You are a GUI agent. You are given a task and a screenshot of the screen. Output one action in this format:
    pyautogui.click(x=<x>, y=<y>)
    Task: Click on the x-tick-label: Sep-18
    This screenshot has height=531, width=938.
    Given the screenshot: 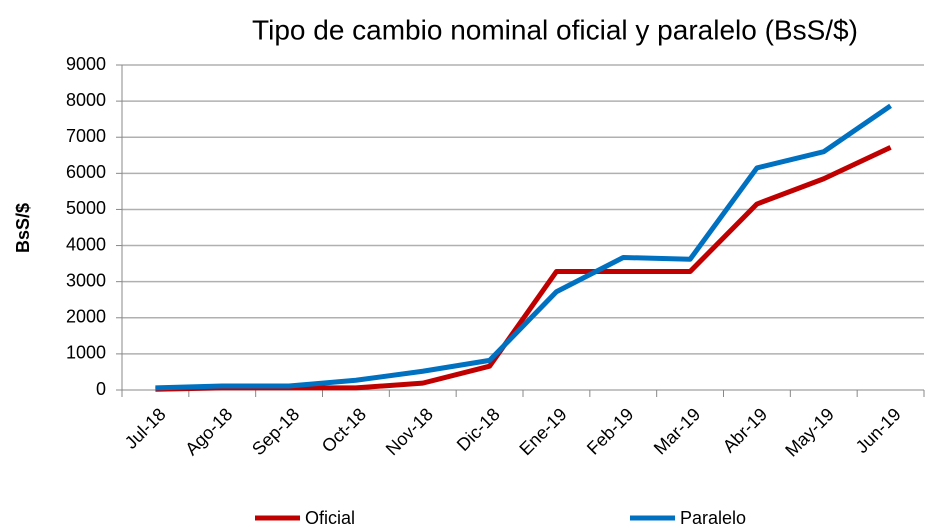 What is the action you would take?
    pyautogui.click(x=275, y=431)
    